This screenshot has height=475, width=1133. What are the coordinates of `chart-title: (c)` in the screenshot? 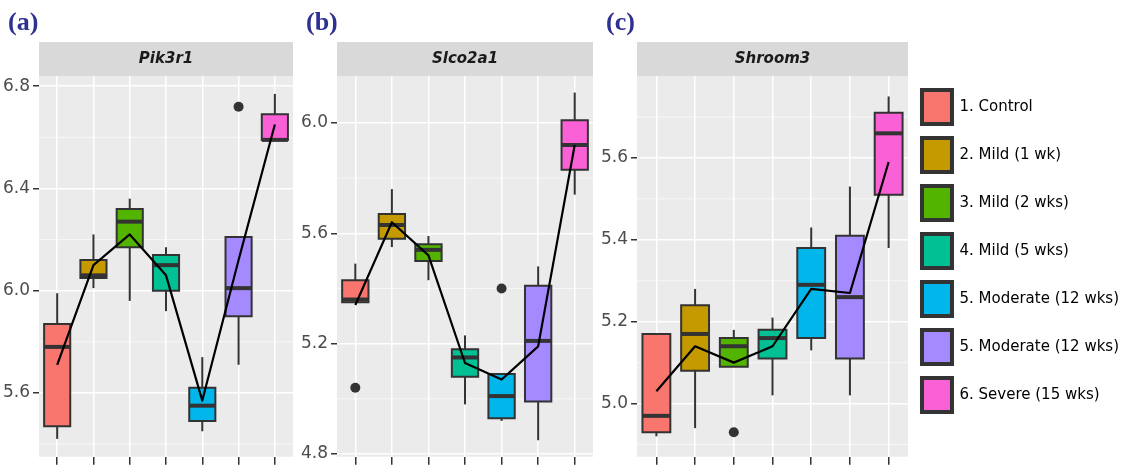 It's located at (620, 22).